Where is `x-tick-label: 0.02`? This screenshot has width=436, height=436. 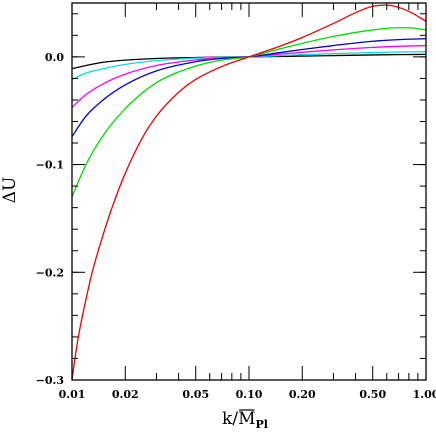 x-tick-label: 0.02 is located at coordinates (125, 394).